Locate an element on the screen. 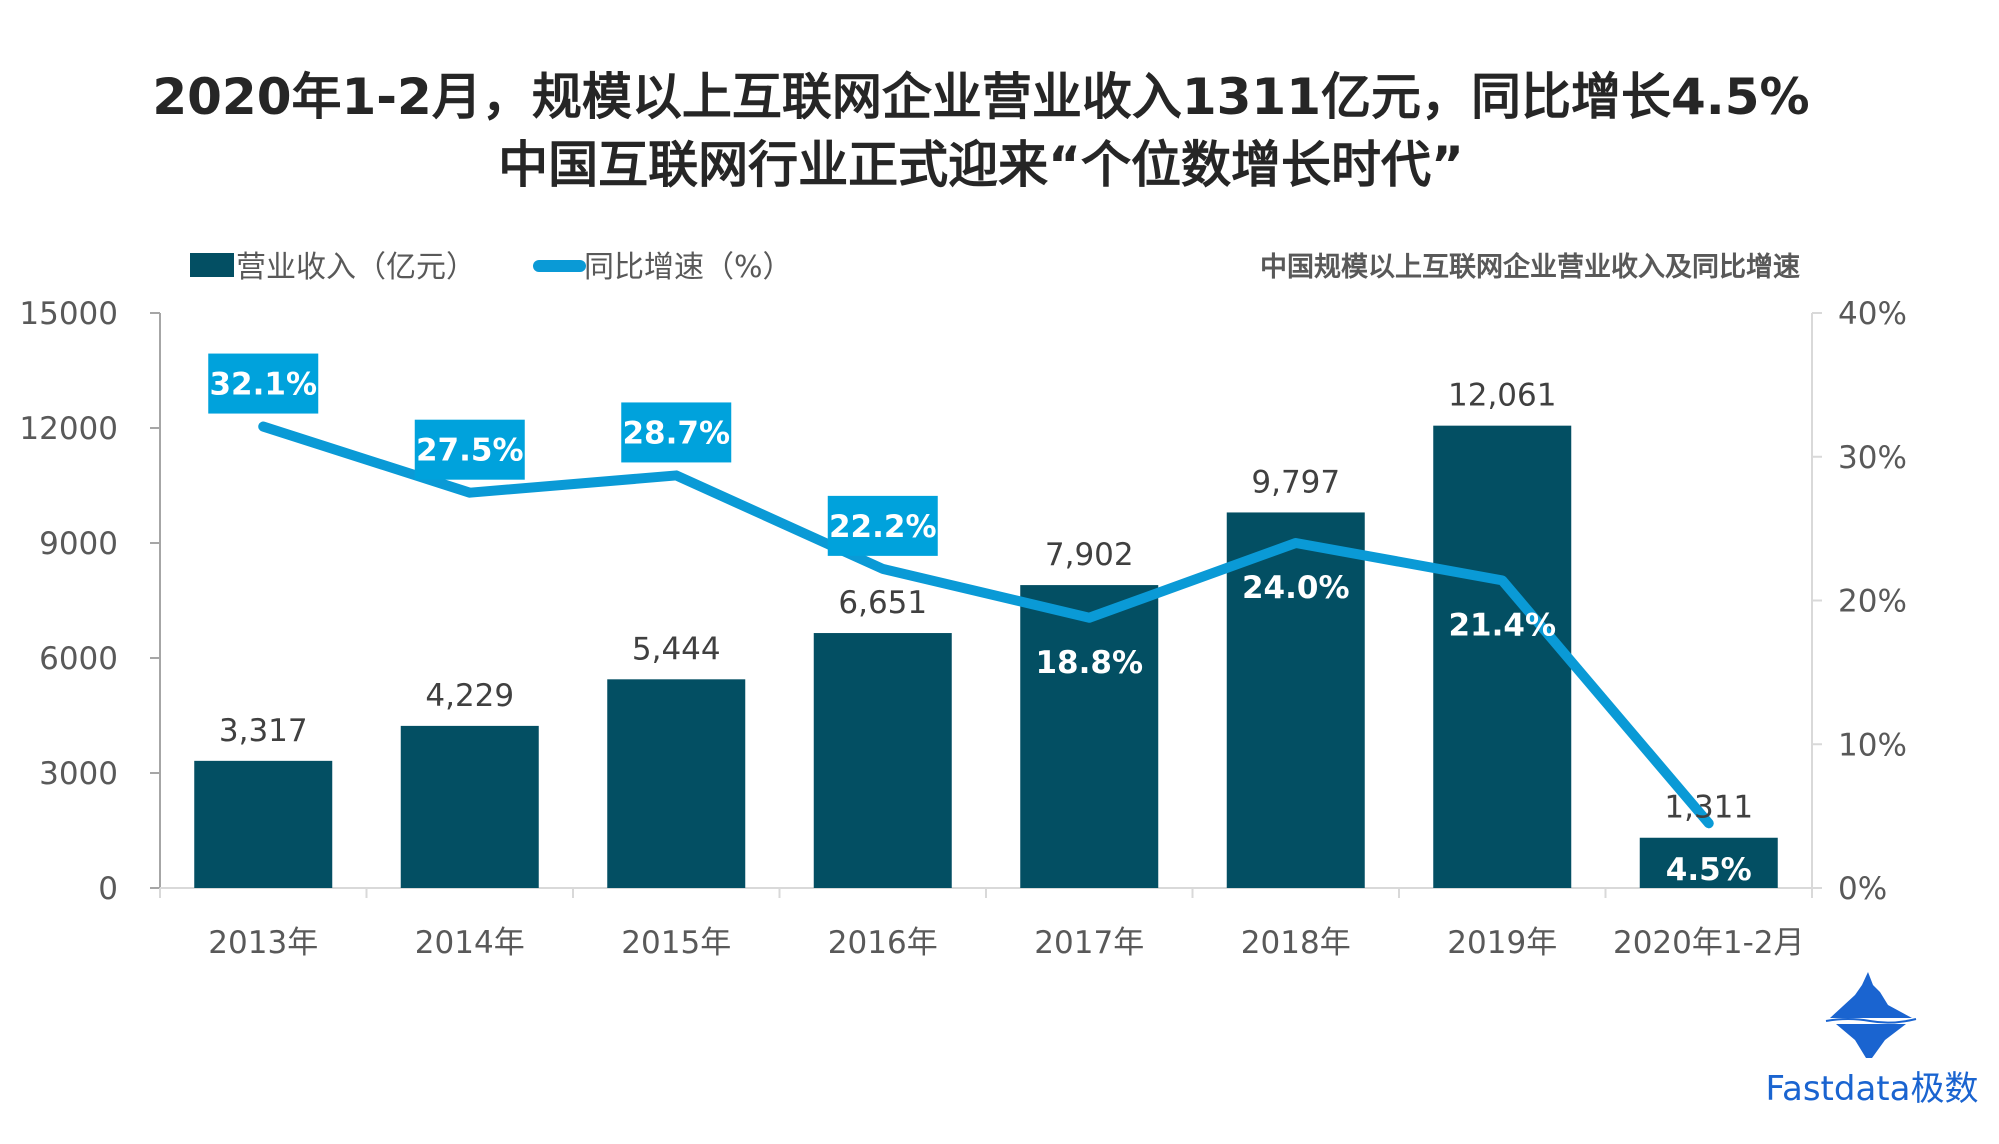 The width and height of the screenshot is (1999, 1144). right-tick-label: 30% is located at coordinates (1872, 458).